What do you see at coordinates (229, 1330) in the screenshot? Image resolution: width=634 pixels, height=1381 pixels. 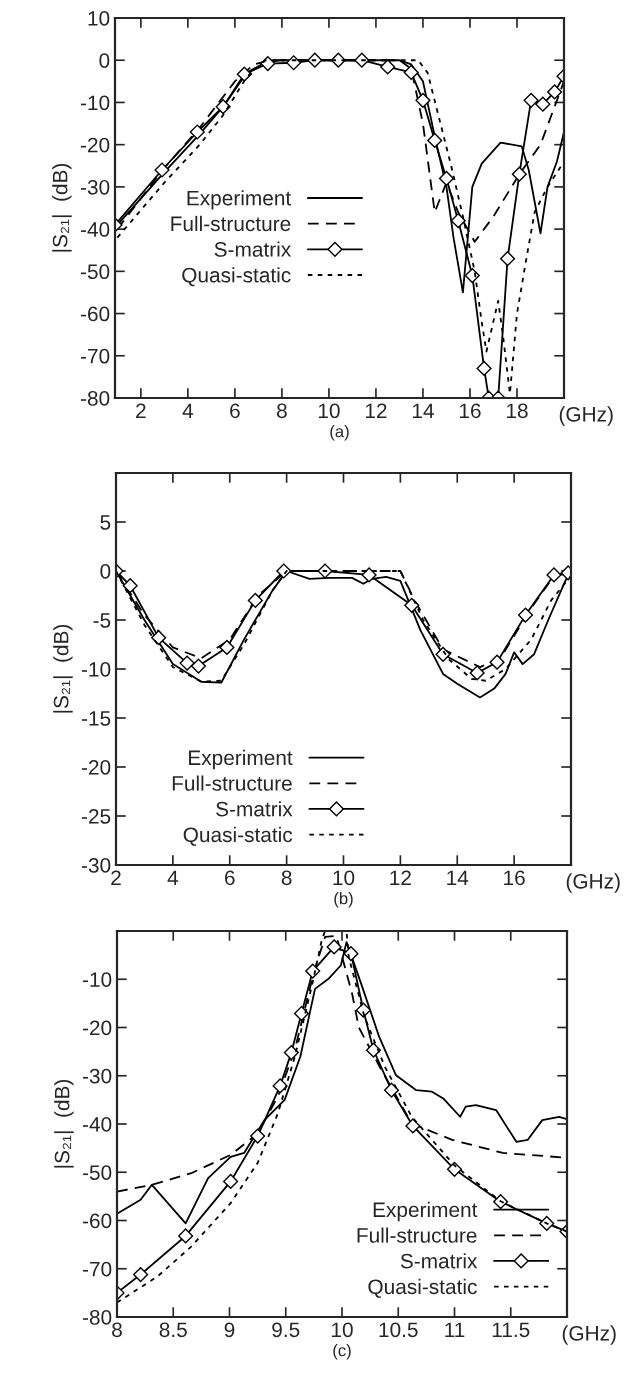 I see `x-tick-label: 9` at bounding box center [229, 1330].